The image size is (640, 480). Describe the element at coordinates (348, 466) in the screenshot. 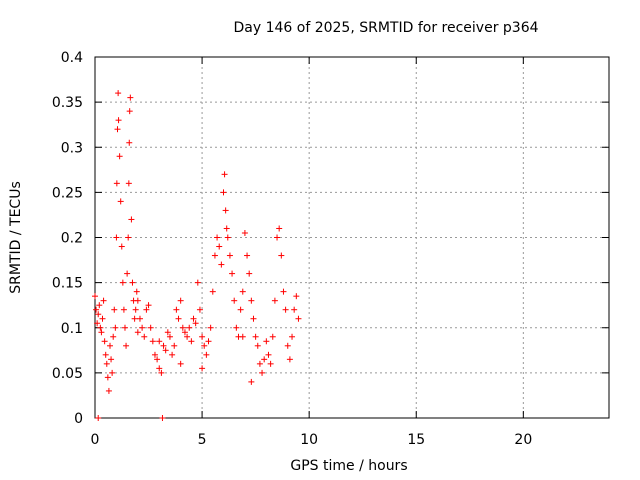

I see `x-axis-label: GPS time / hours` at that location.